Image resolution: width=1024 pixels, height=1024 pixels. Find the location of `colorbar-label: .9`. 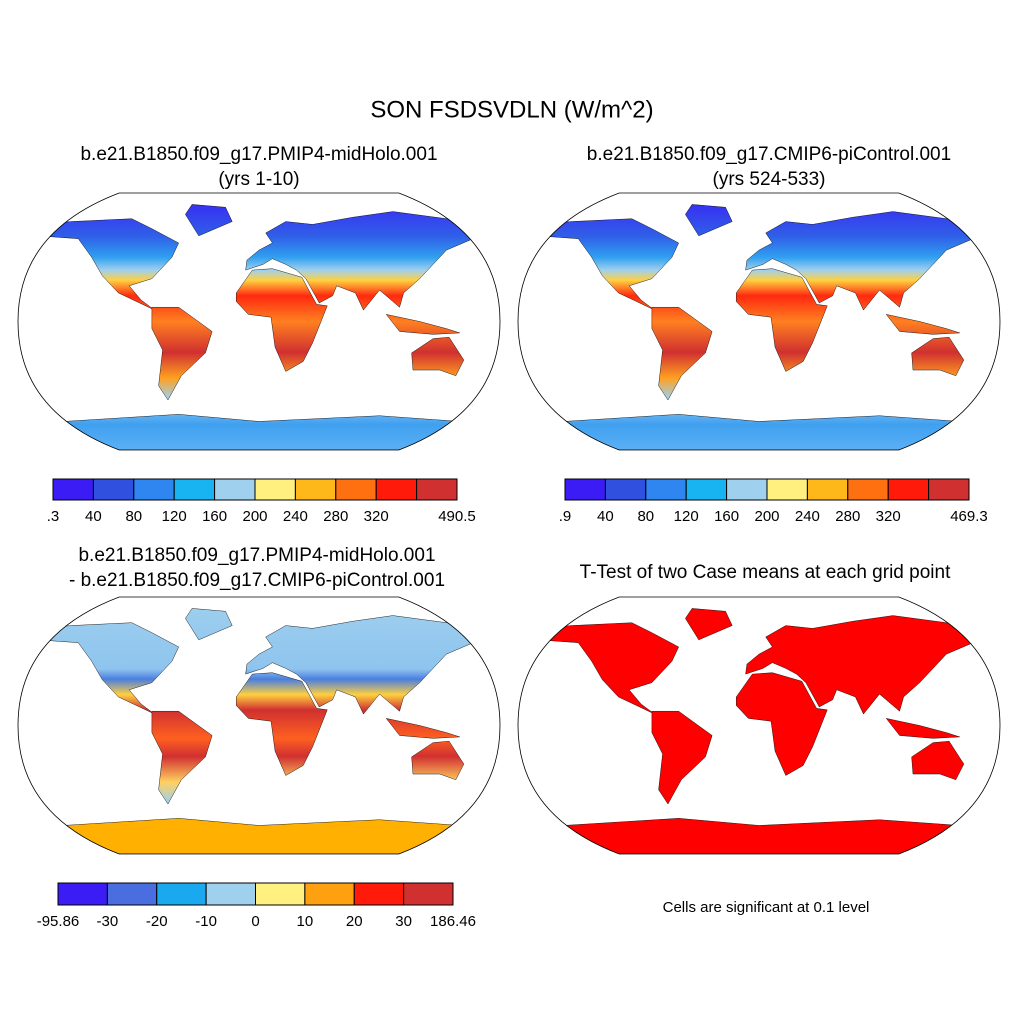

colorbar-label: .9 is located at coordinates (565, 516).